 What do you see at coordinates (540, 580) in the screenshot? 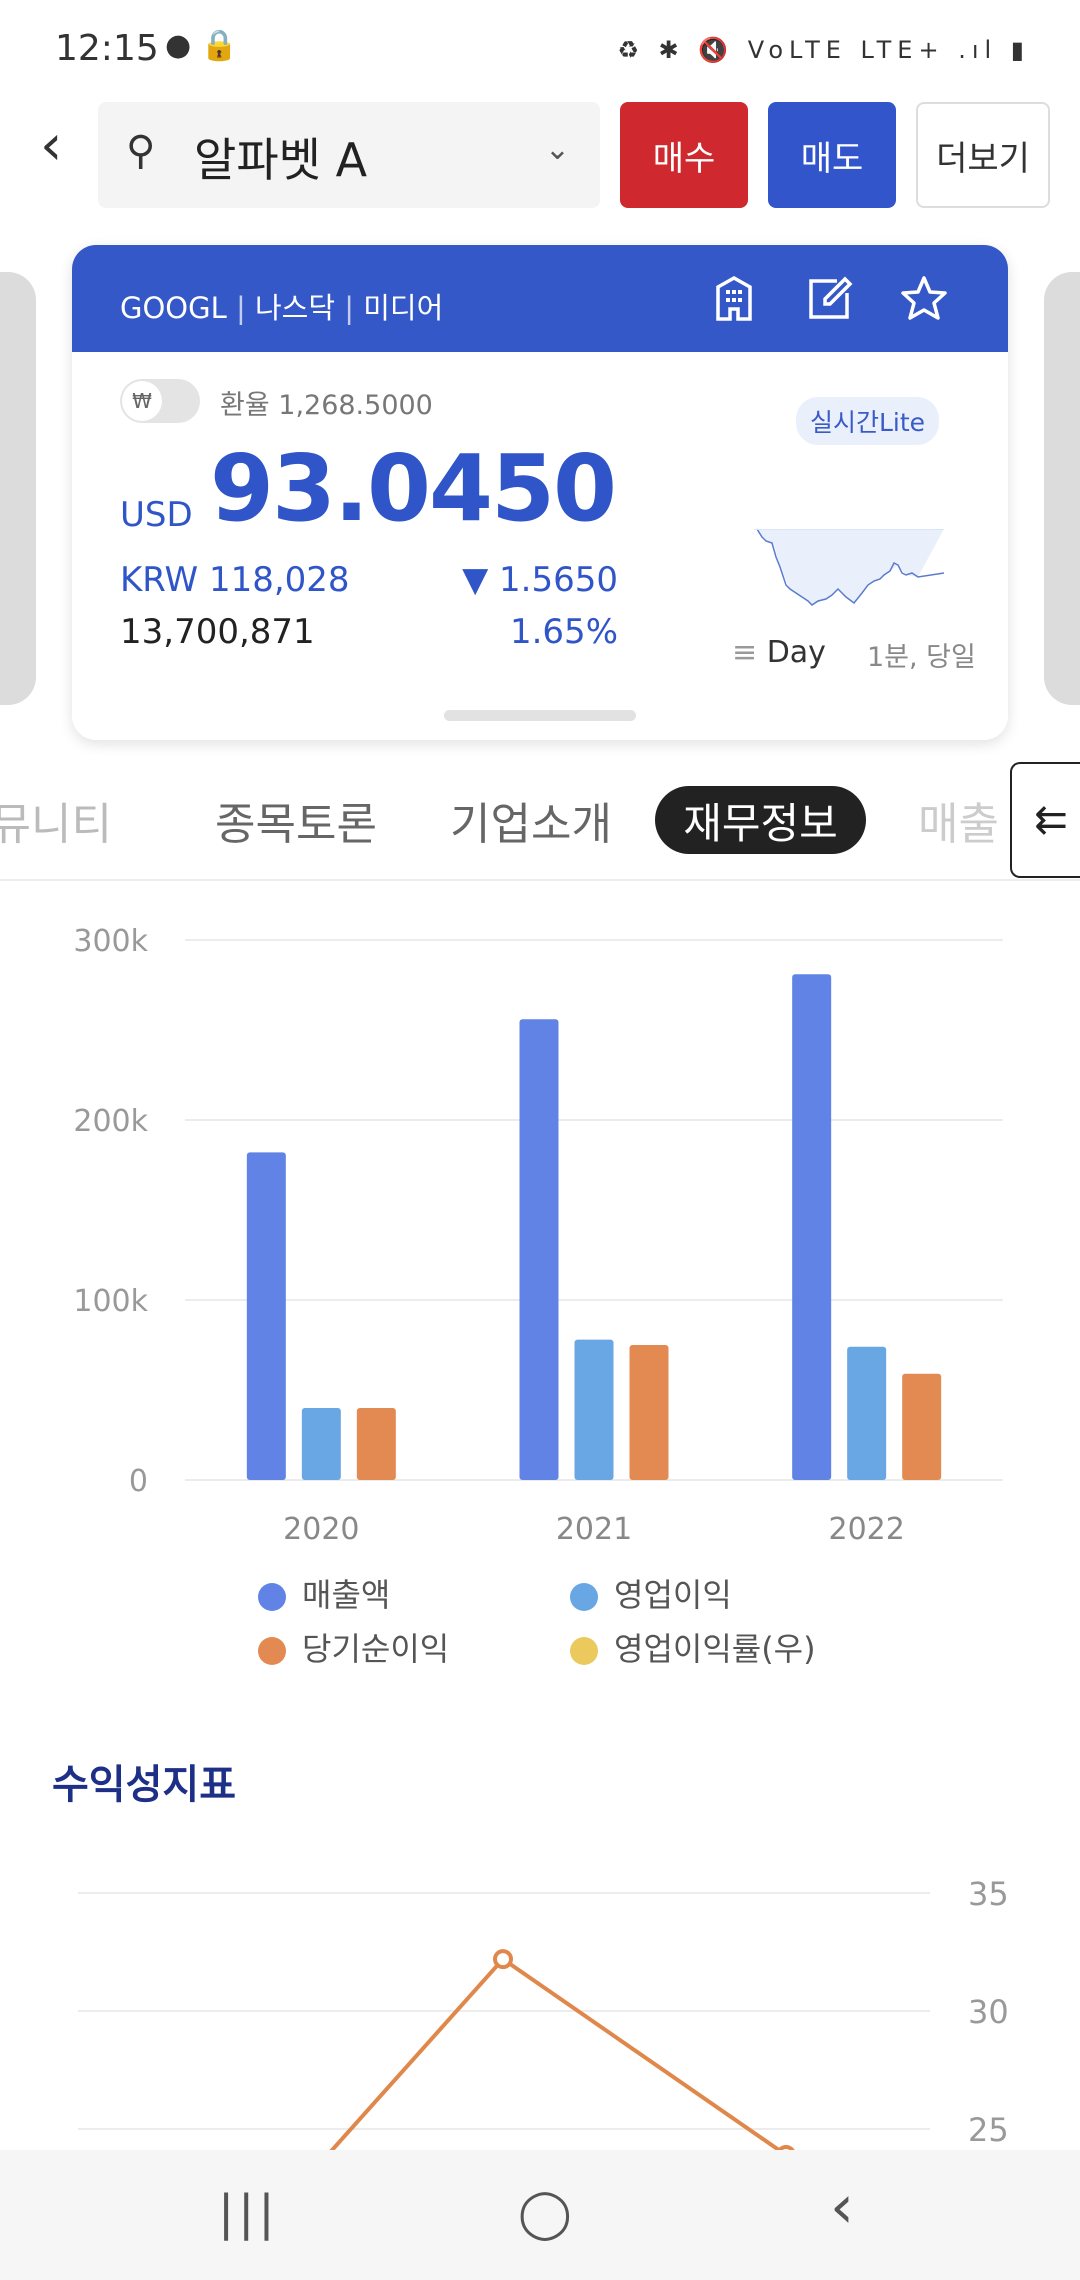
I see `price-change: ▼ 1.5650` at bounding box center [540, 580].